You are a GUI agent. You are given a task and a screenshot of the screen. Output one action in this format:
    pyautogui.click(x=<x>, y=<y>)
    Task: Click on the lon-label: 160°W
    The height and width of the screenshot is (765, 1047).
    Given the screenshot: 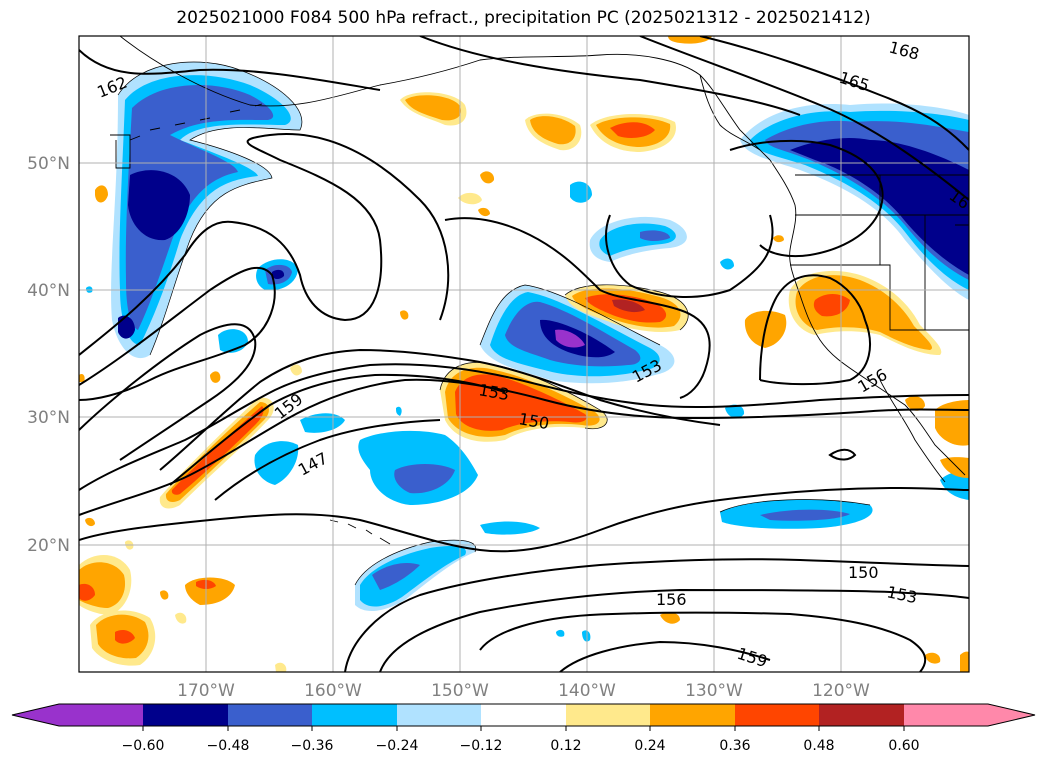 What is the action you would take?
    pyautogui.click(x=333, y=691)
    